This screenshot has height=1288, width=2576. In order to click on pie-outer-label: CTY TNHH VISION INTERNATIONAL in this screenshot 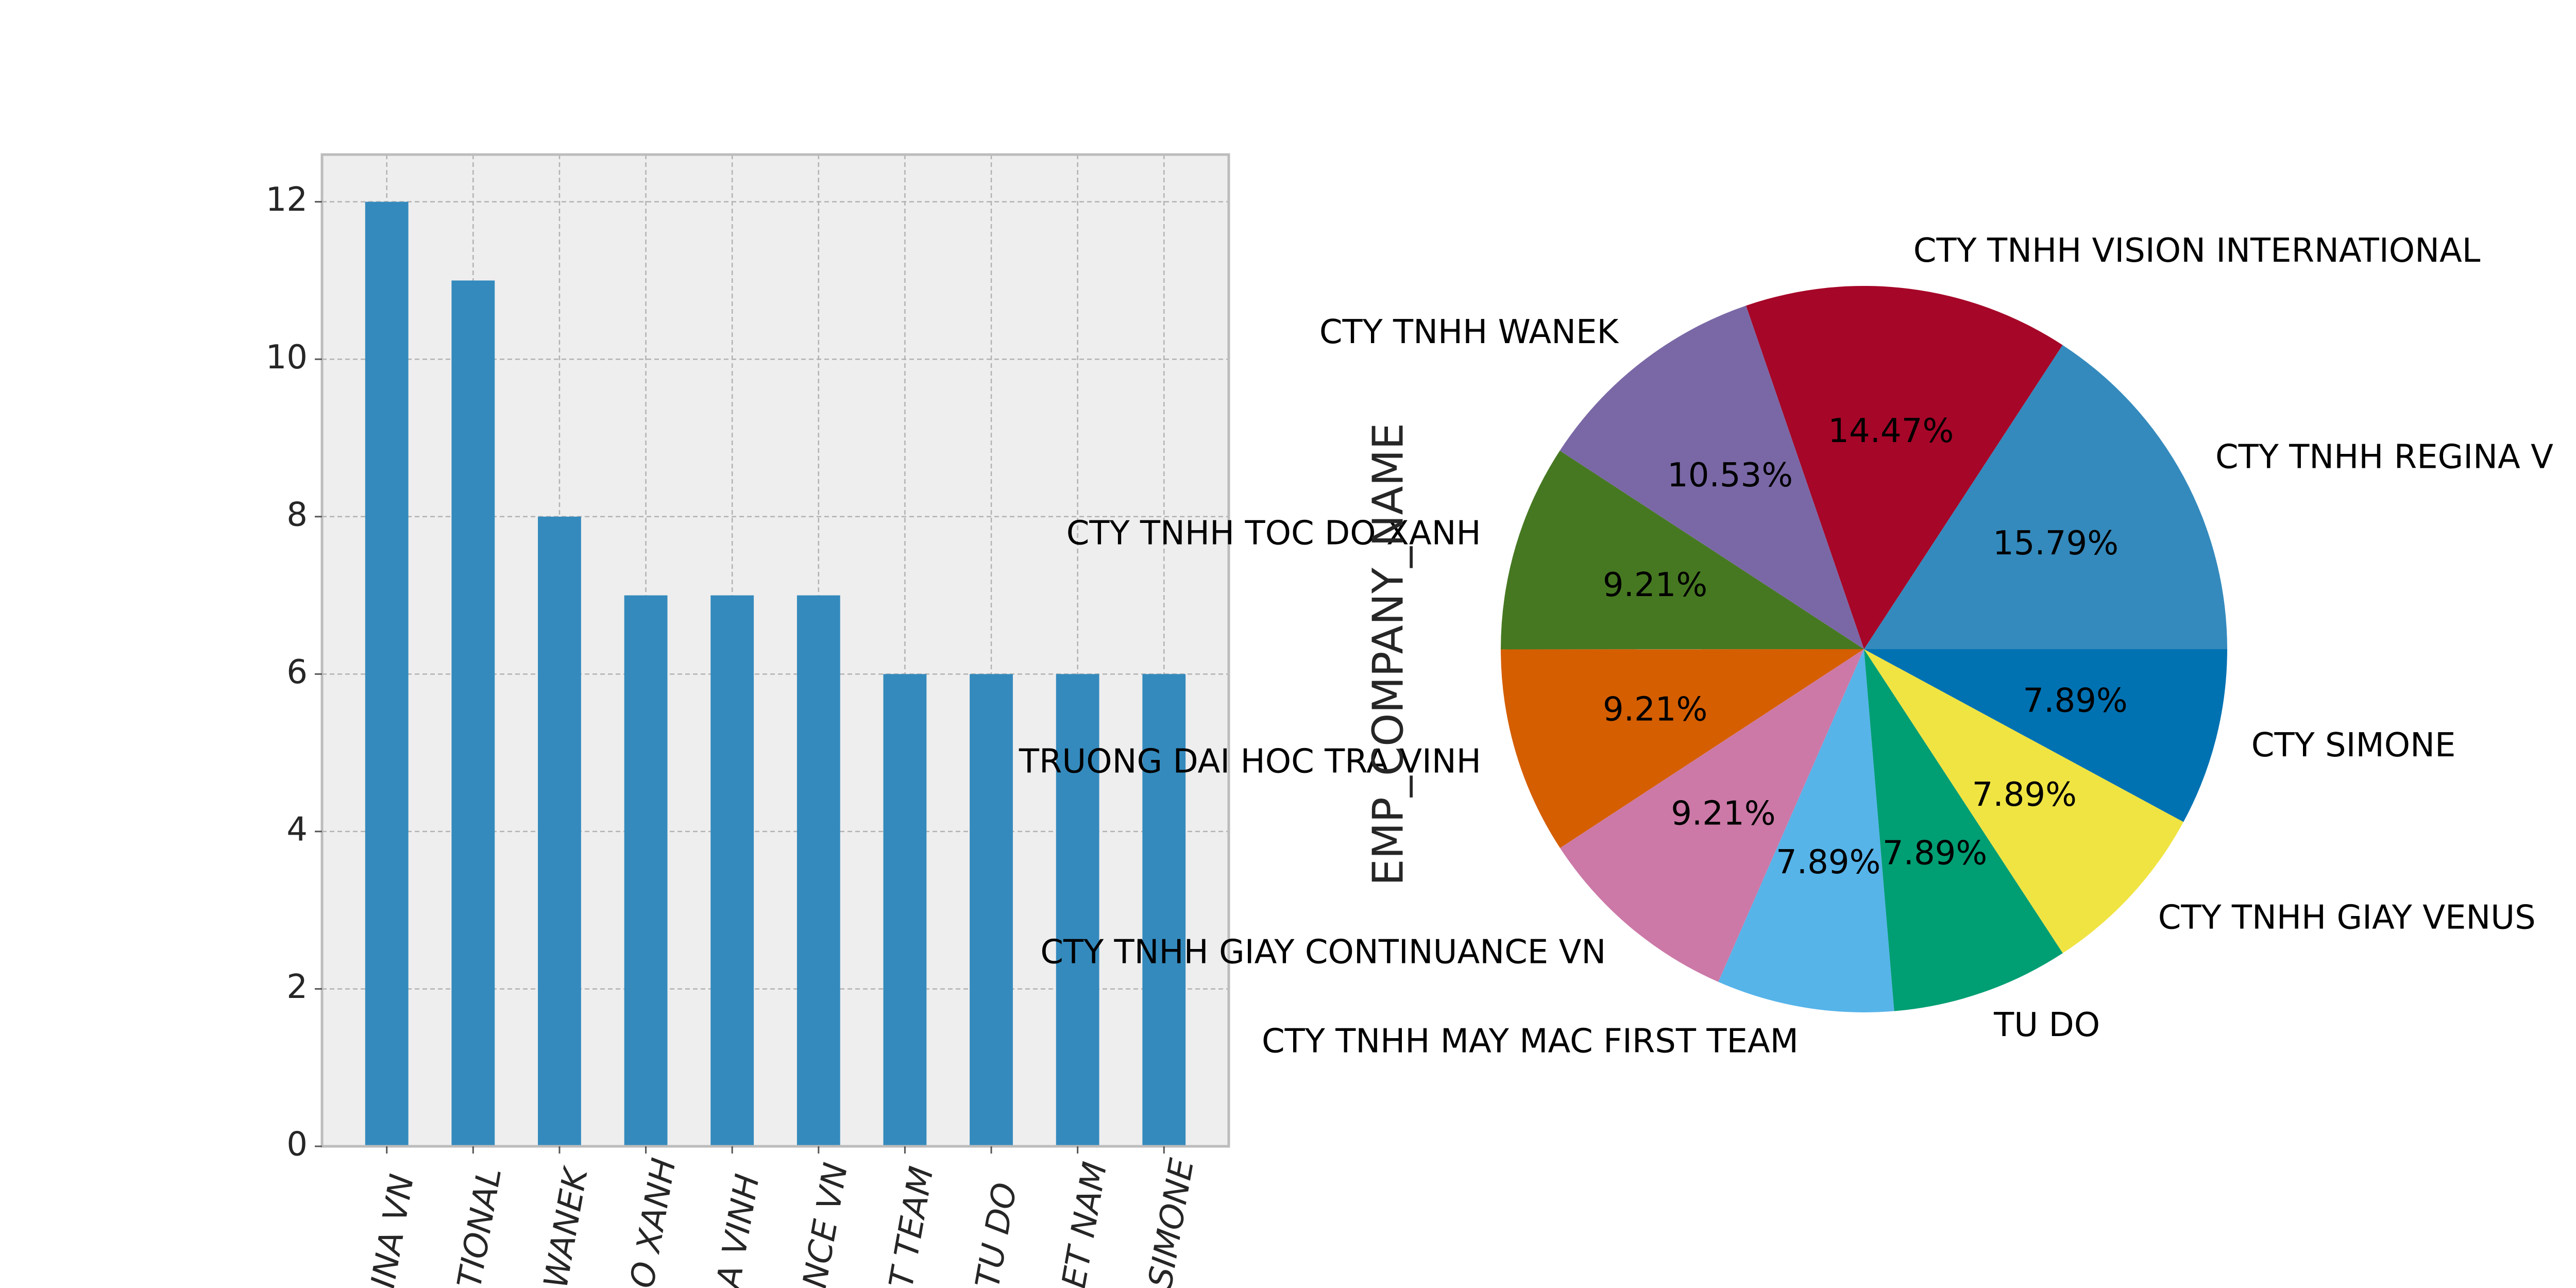, I will do `click(2197, 251)`.